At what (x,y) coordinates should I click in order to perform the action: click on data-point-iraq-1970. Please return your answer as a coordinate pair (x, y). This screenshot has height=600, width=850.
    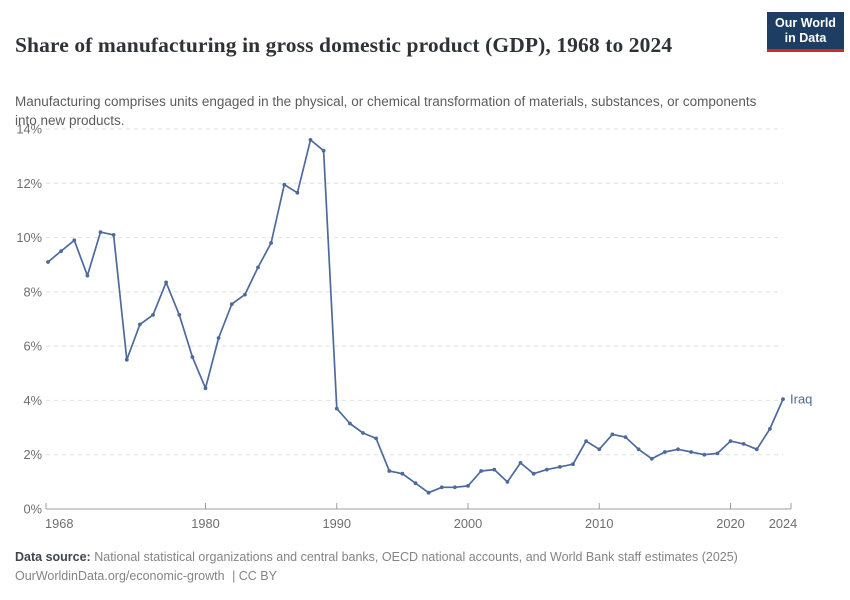
    Looking at the image, I should click on (74, 240).